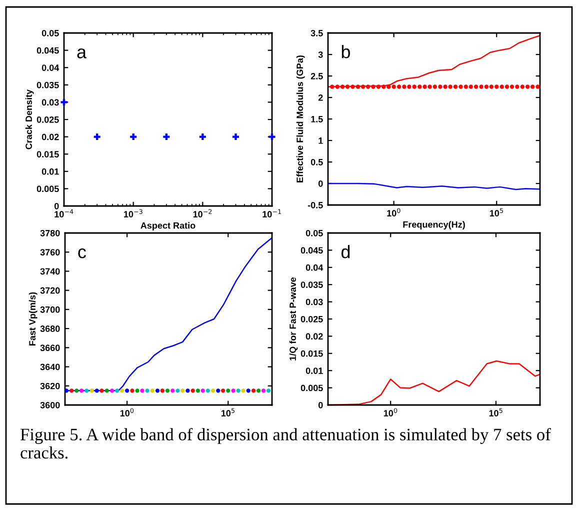 The width and height of the screenshot is (579, 510). I want to click on caption: Figure 5. A wide band of dispersion and attenuation is simulated by 7 sets of cracks., so click(285, 443).